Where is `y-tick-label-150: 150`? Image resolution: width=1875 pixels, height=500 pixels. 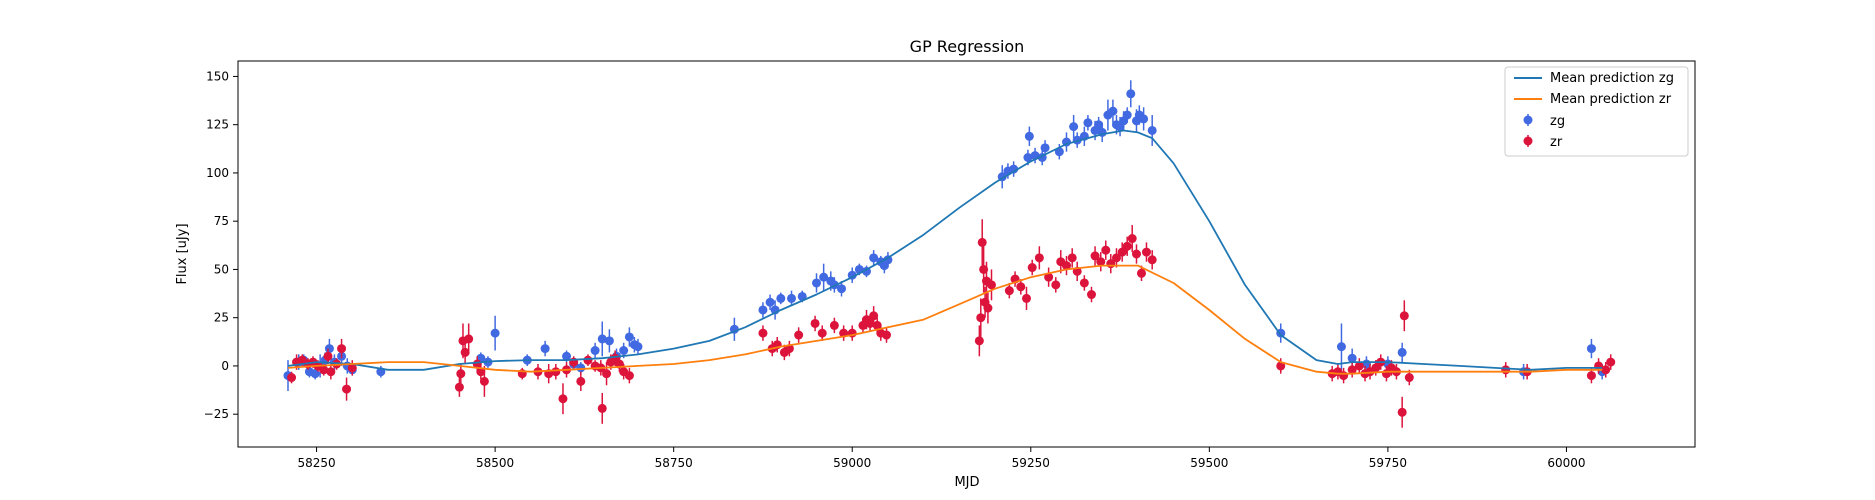
y-tick-label-150: 150 is located at coordinates (217, 76).